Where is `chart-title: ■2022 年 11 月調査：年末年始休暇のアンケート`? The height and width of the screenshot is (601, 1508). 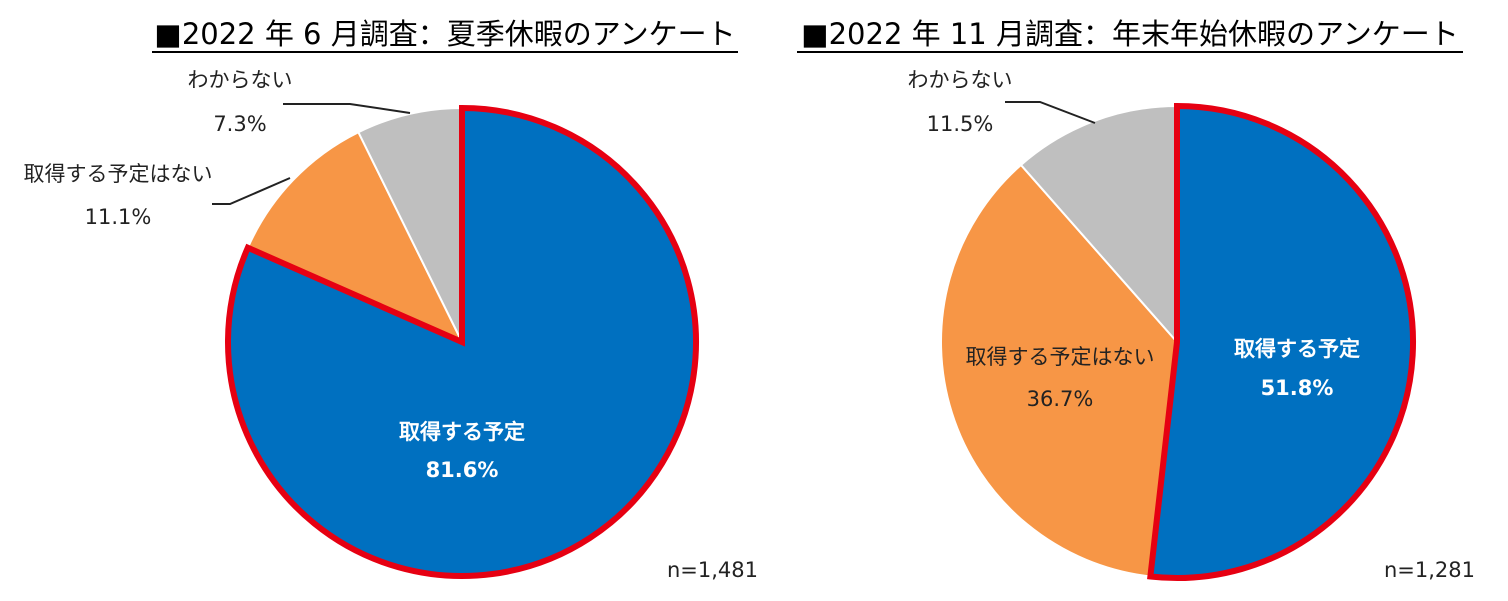 chart-title: ■2022 年 11 月調査：年末年始休暇のアンケート is located at coordinates (1130, 34).